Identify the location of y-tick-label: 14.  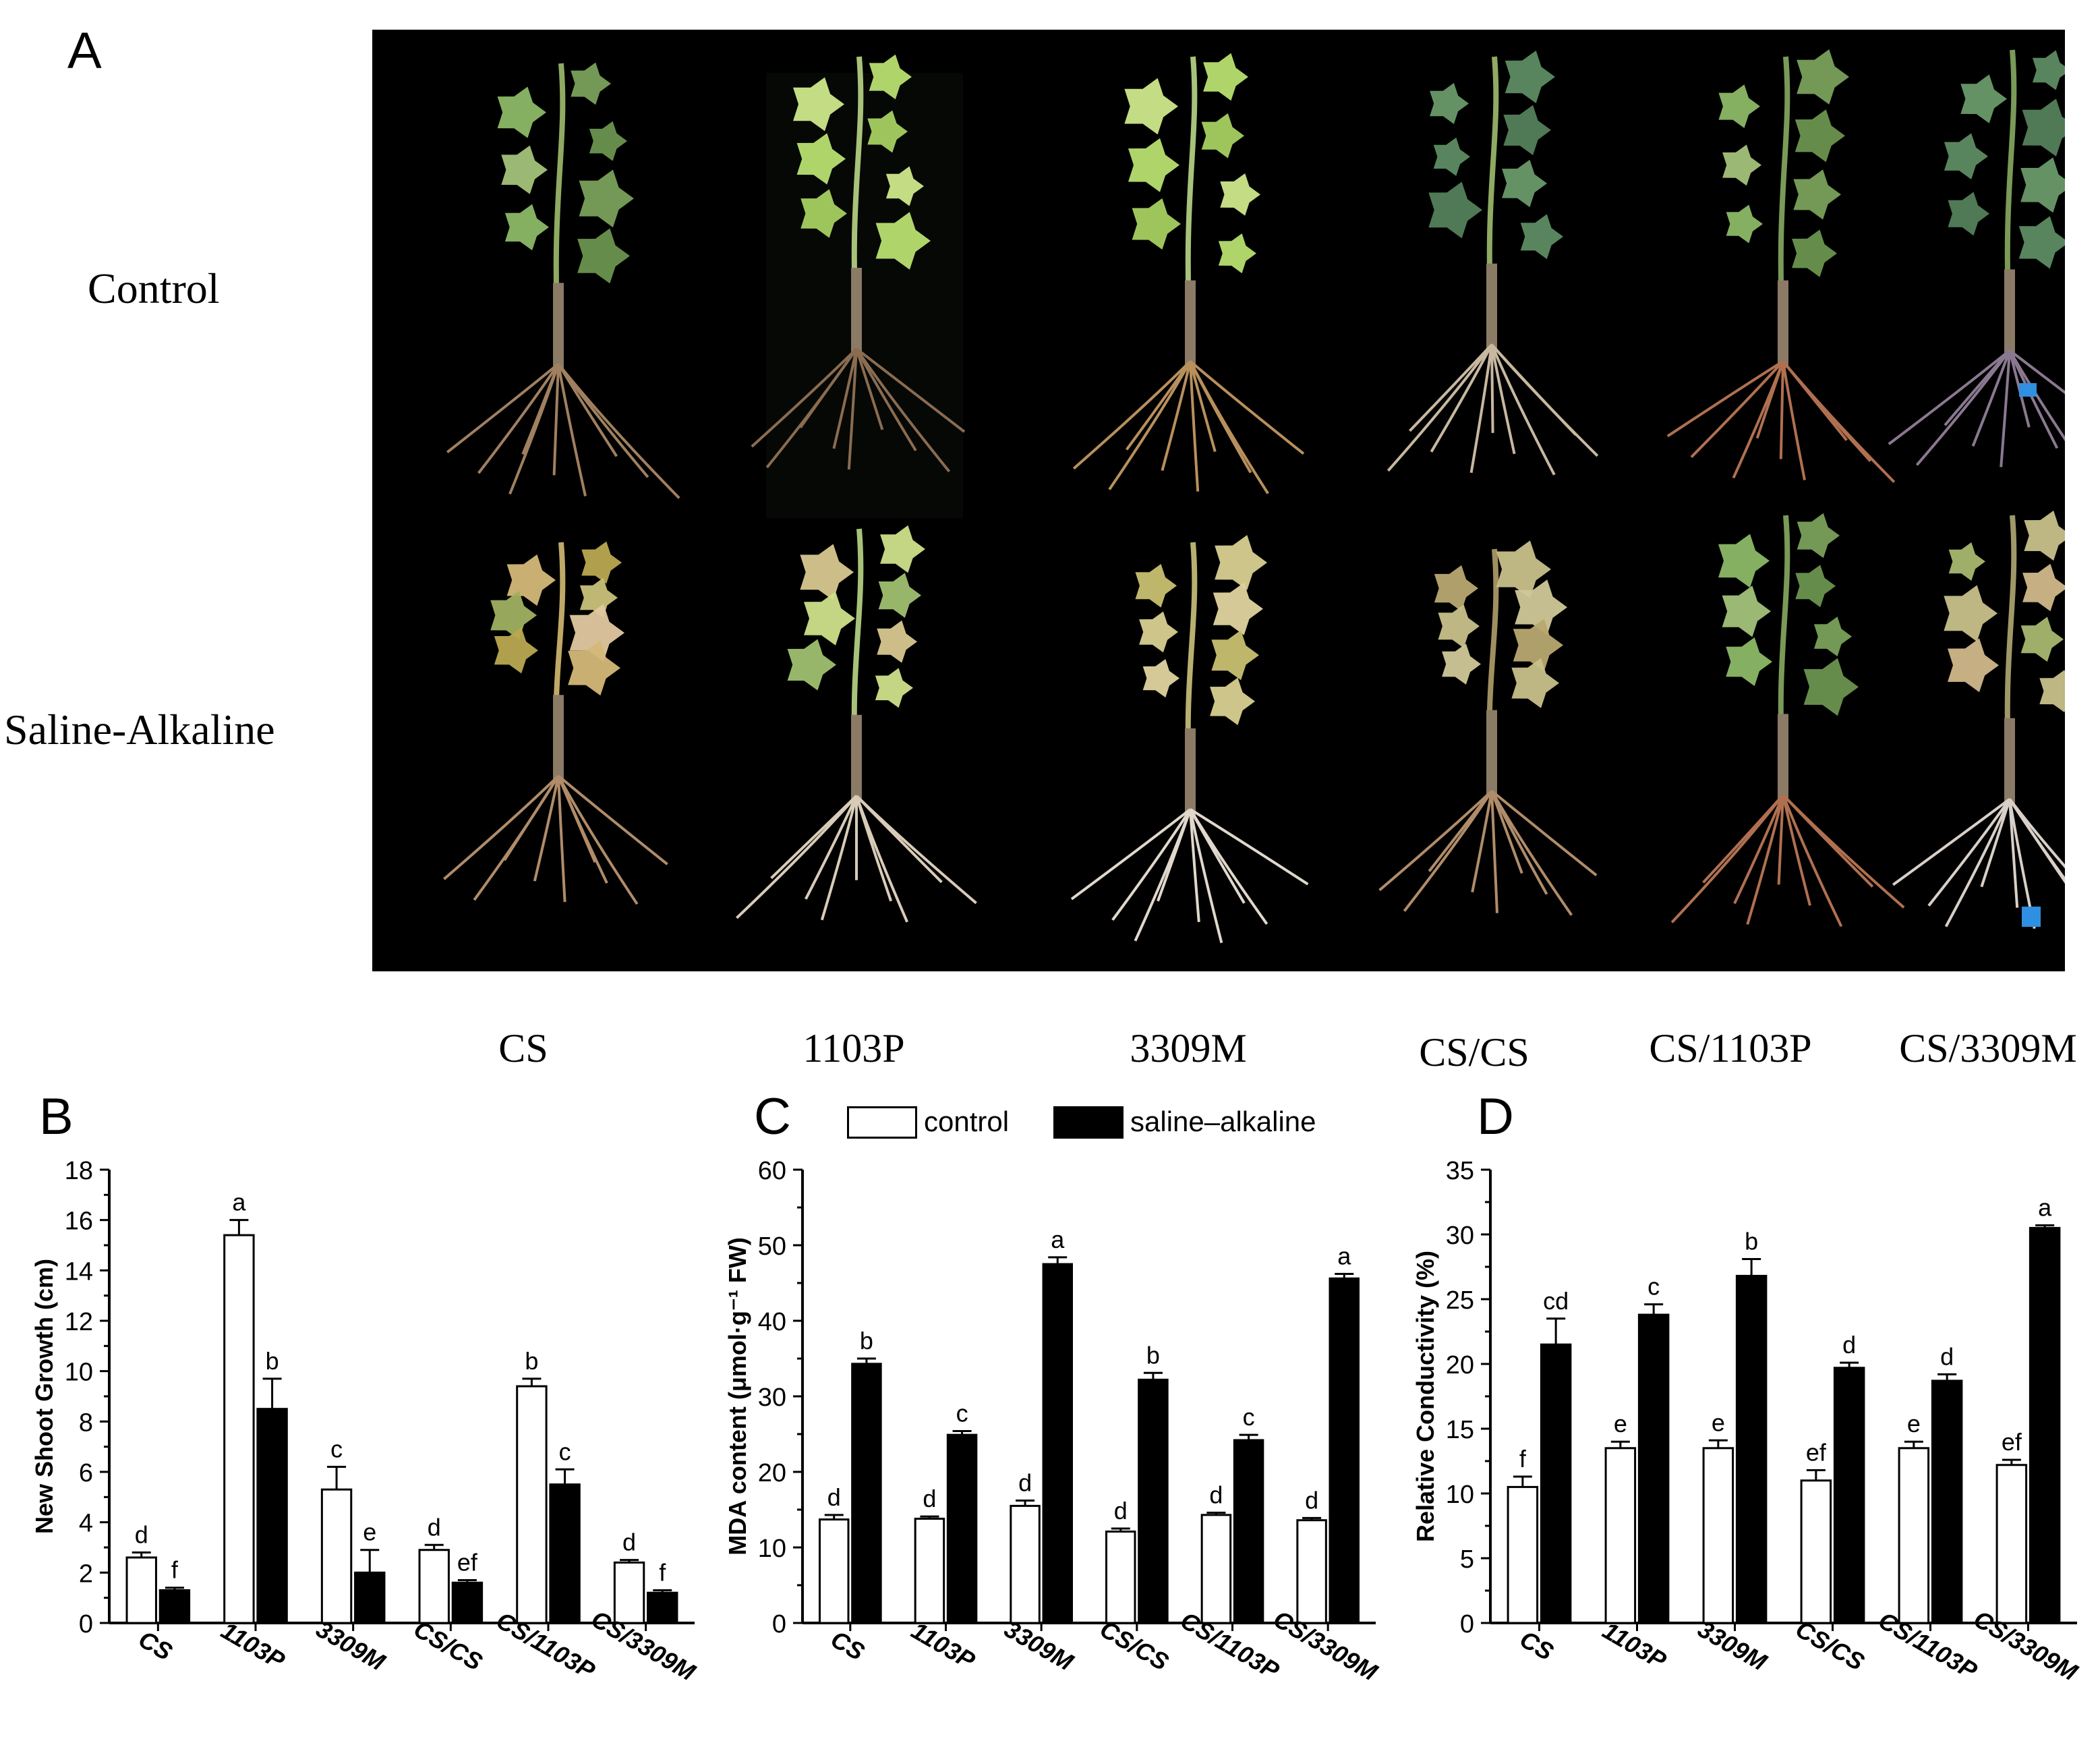
(79, 1271).